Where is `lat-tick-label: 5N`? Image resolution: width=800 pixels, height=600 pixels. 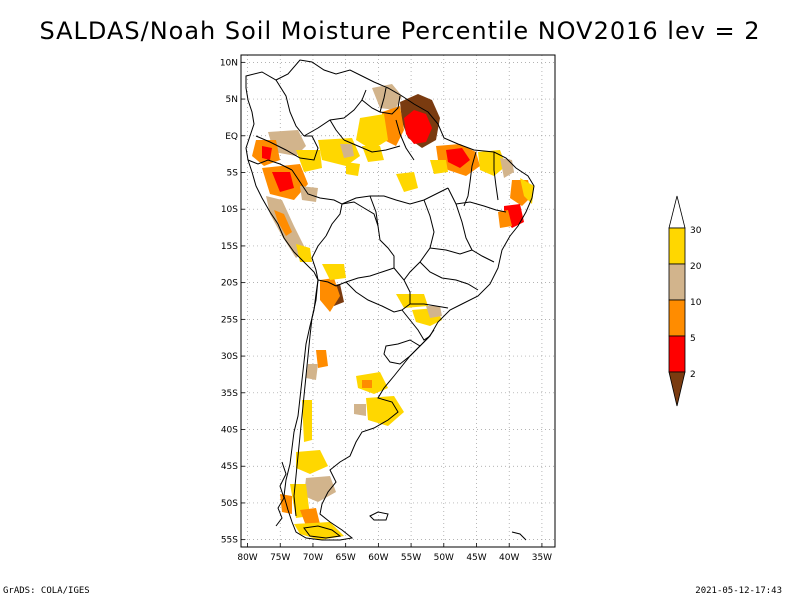
lat-tick-label: 5N is located at coordinates (232, 100).